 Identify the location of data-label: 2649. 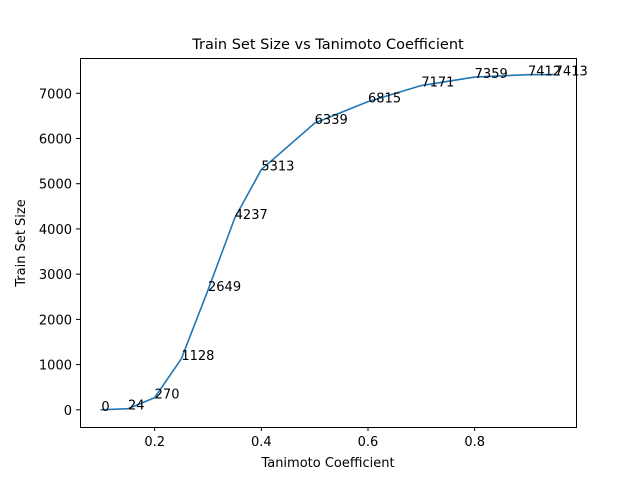
(224, 287).